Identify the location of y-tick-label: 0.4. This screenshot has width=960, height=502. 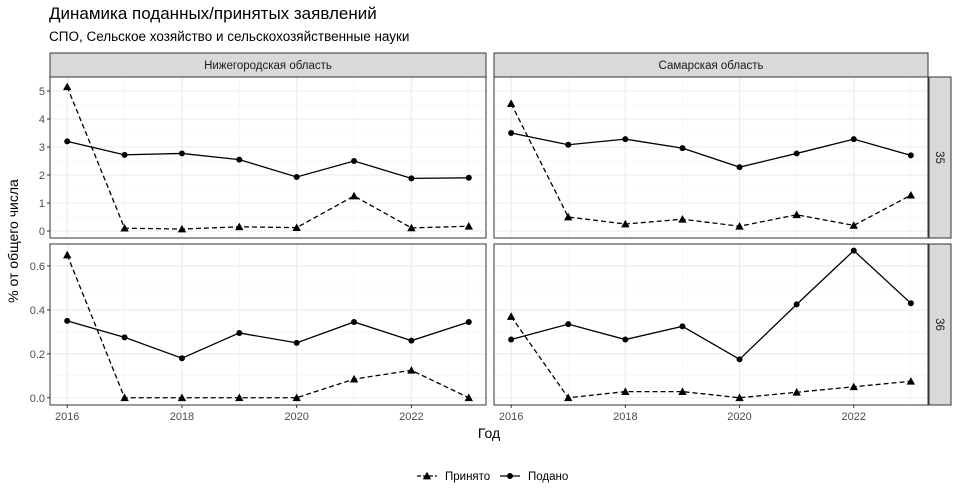
(37, 311).